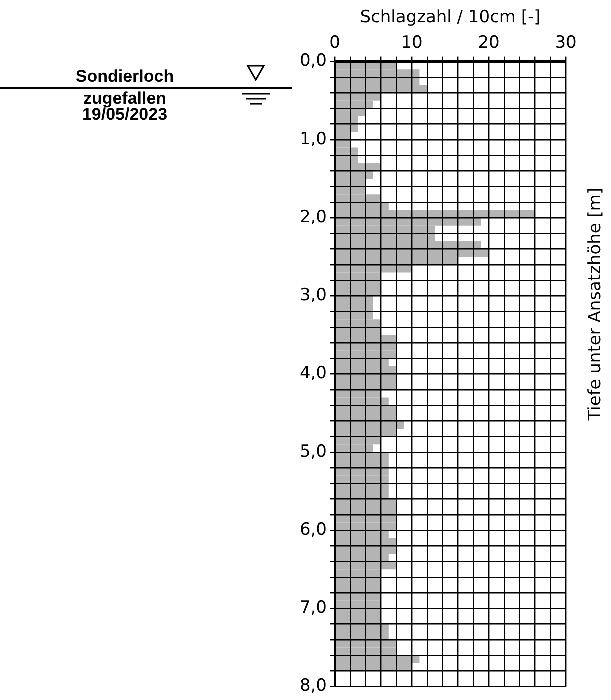 The image size is (611, 700). Describe the element at coordinates (335, 43) in the screenshot. I see `x-tick-label: 0` at that location.